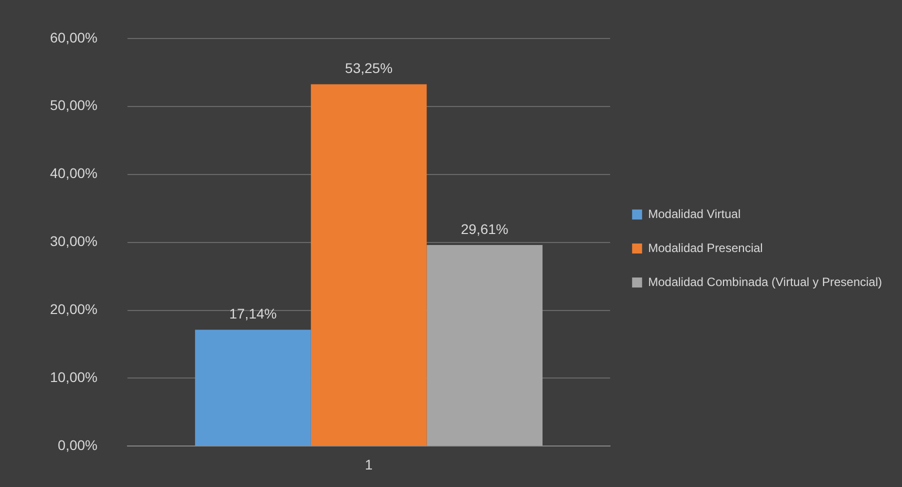 The width and height of the screenshot is (902, 487). I want to click on y-tick-label: 40,00%, so click(74, 173).